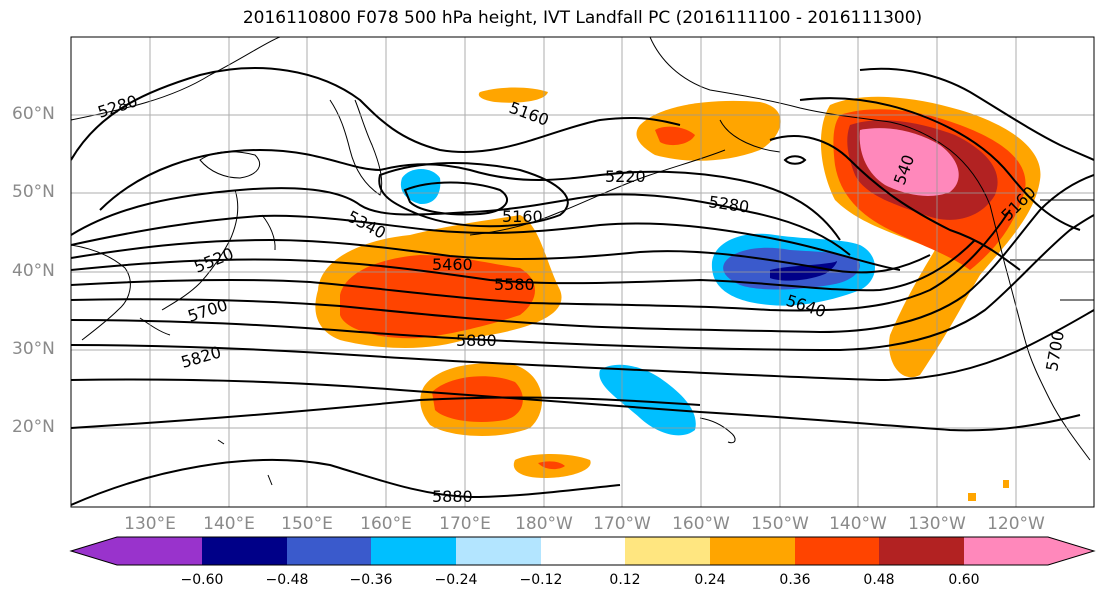 The width and height of the screenshot is (1105, 601). What do you see at coordinates (964, 580) in the screenshot?
I see `colorbar-tick-label: 0.60` at bounding box center [964, 580].